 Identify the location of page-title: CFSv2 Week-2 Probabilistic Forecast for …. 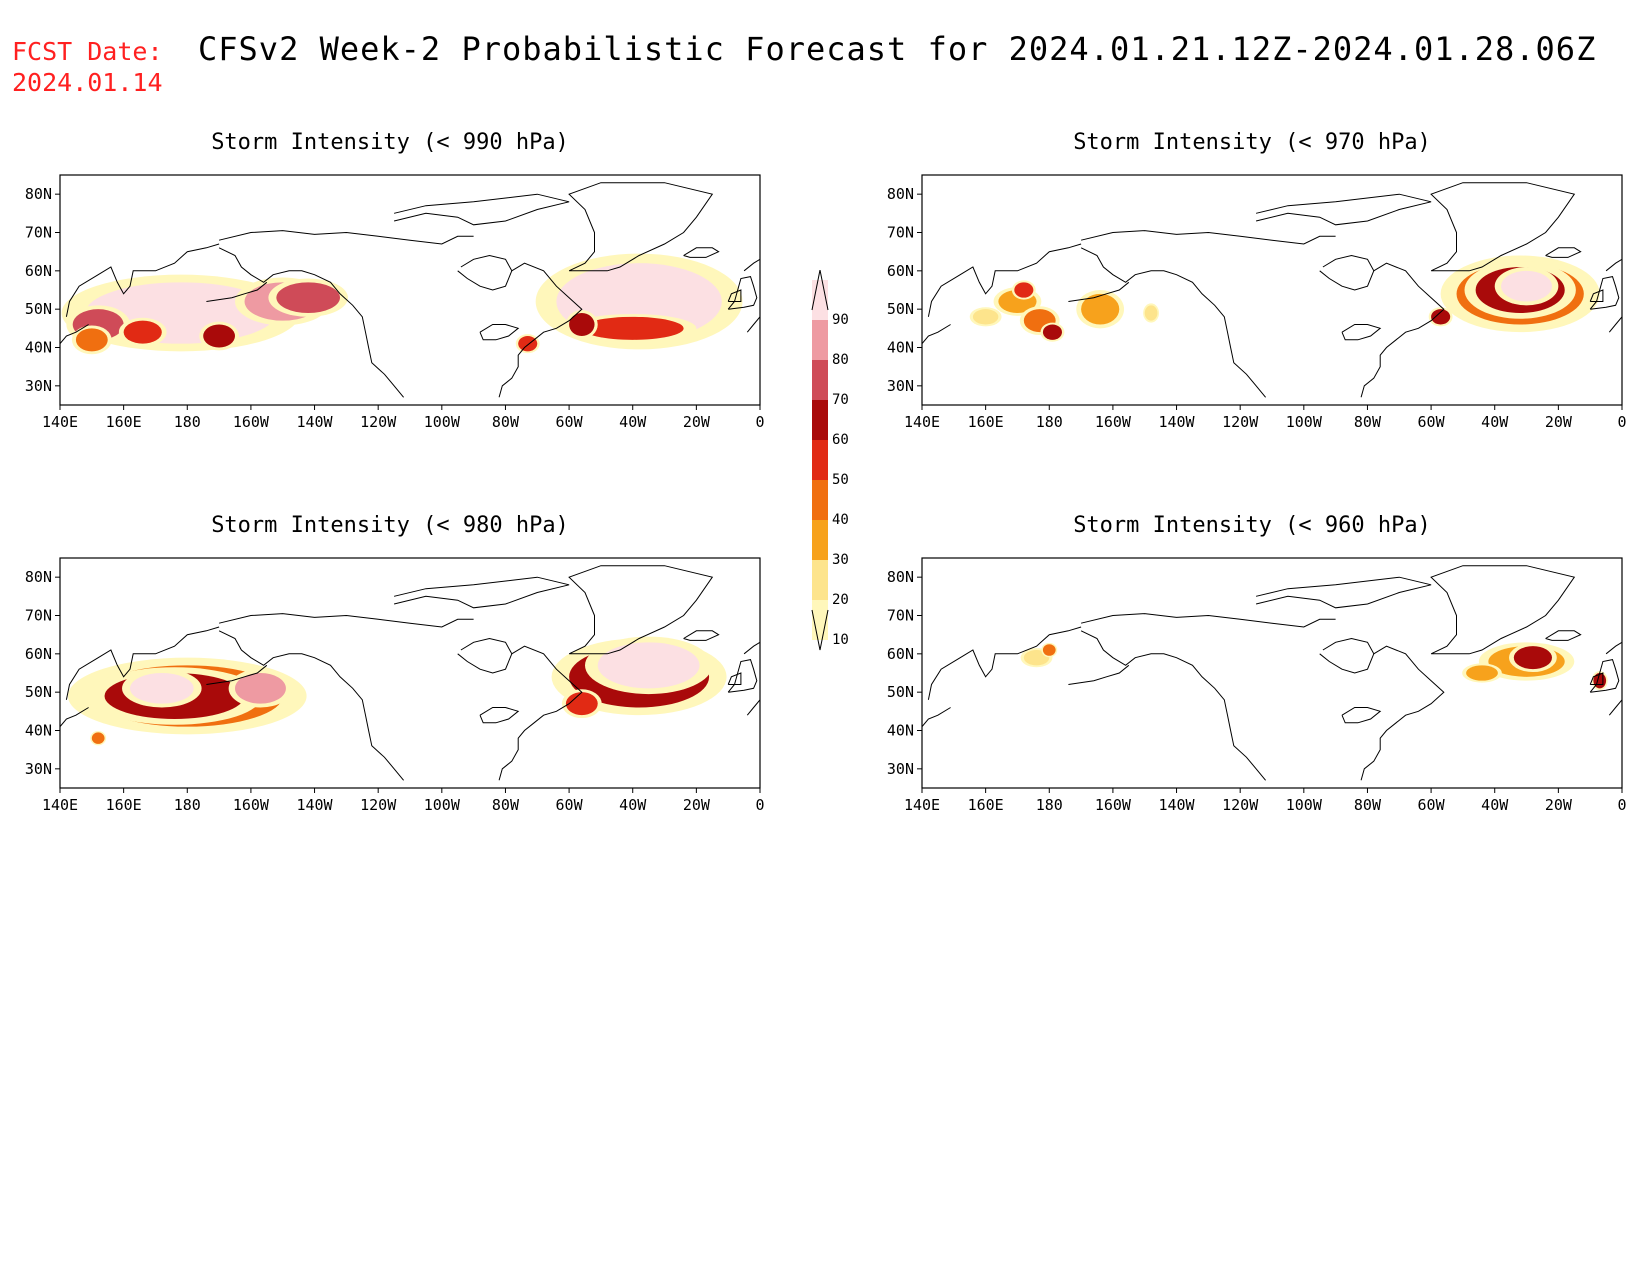
(897, 49).